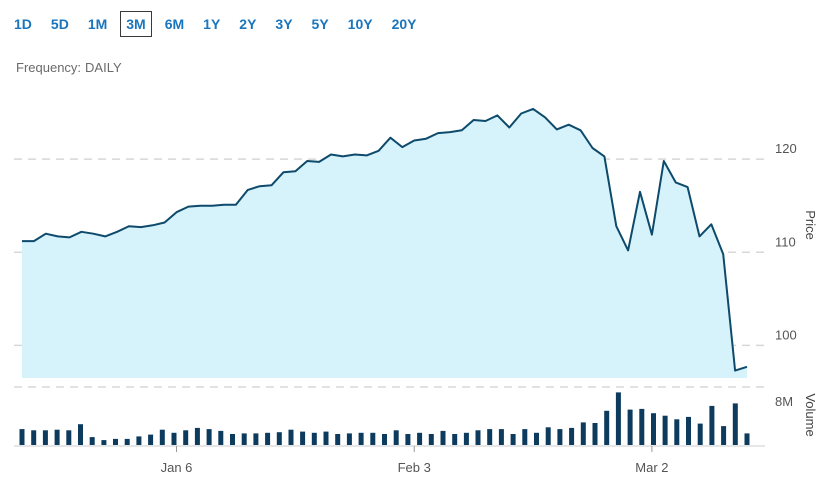  What do you see at coordinates (786, 148) in the screenshot?
I see `price-tick-label: 120` at bounding box center [786, 148].